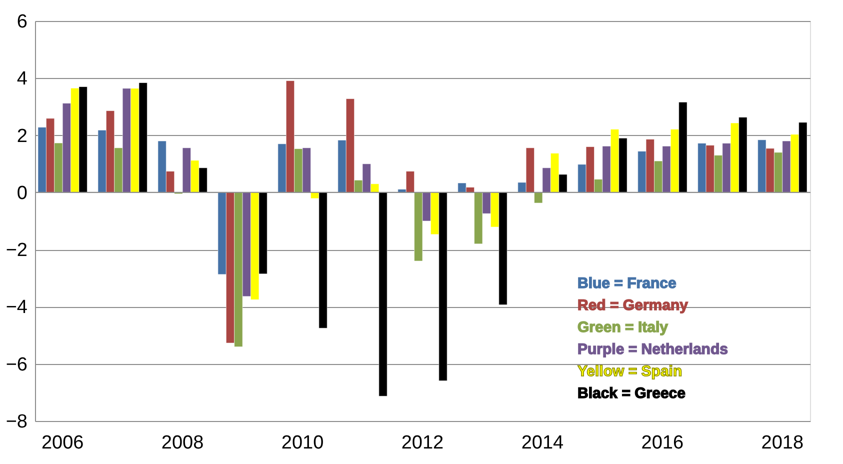  I want to click on y-tick-label: 2, so click(22, 136).